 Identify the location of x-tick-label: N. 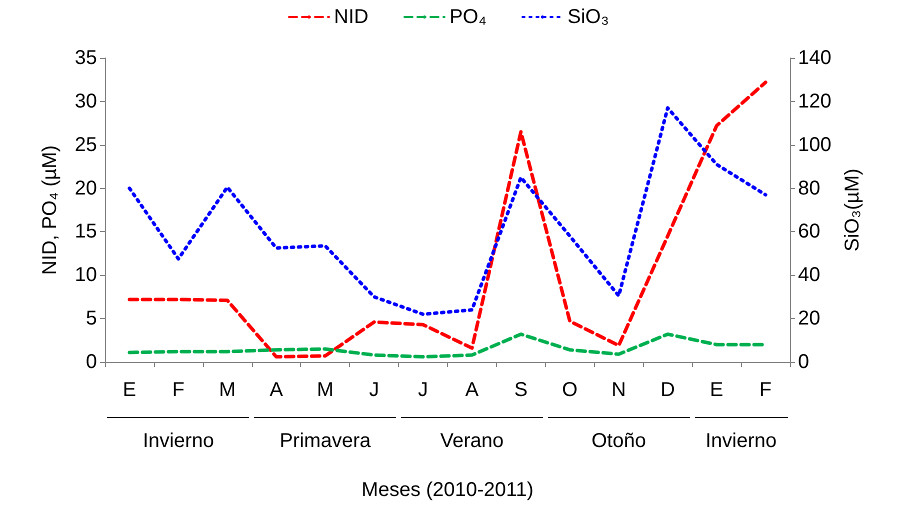
(619, 390).